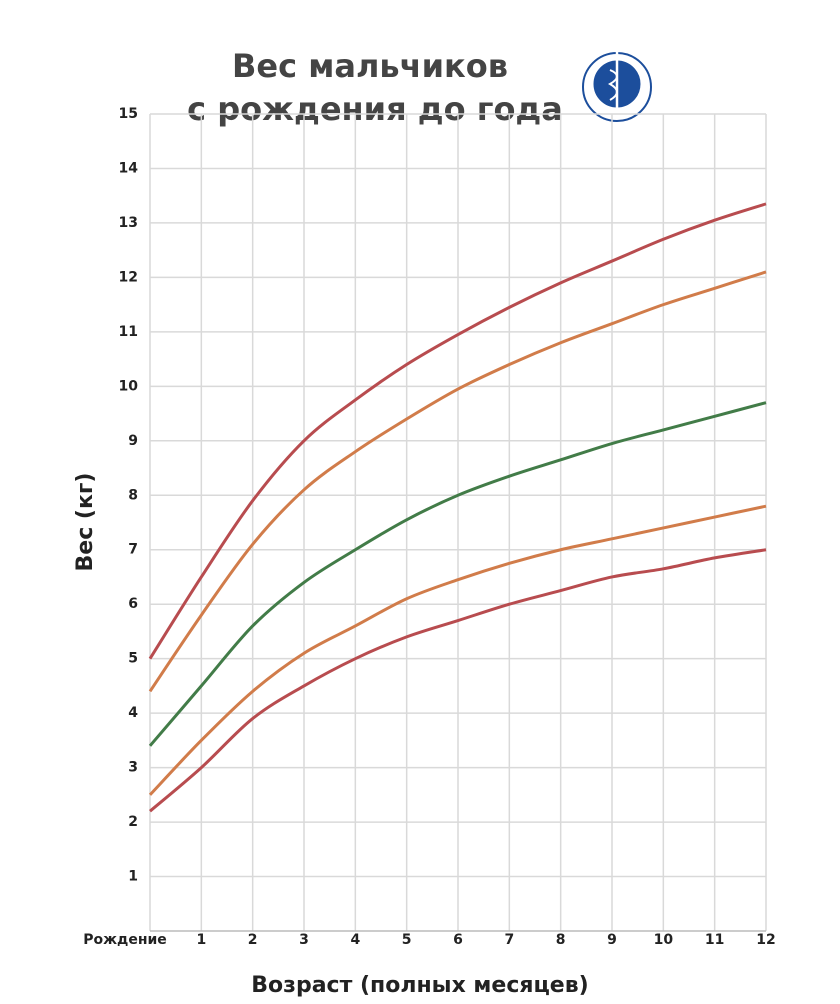  I want to click on y-tick-label: 2, so click(133, 822).